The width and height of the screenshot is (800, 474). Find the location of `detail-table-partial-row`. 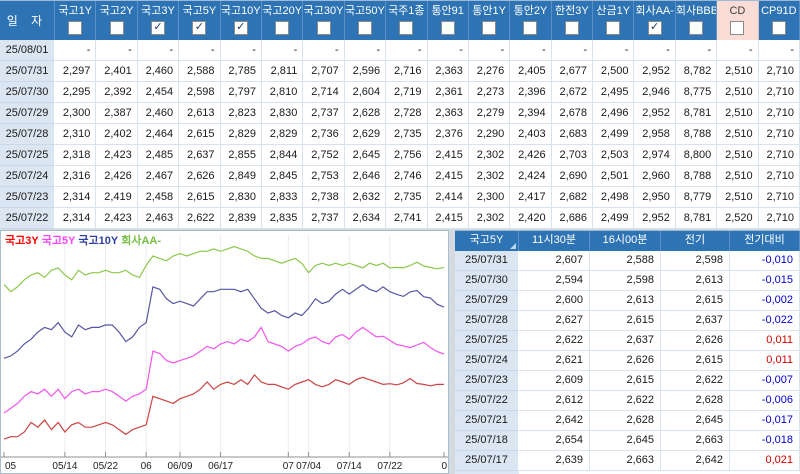

detail-table-partial-row is located at coordinates (487, 472).